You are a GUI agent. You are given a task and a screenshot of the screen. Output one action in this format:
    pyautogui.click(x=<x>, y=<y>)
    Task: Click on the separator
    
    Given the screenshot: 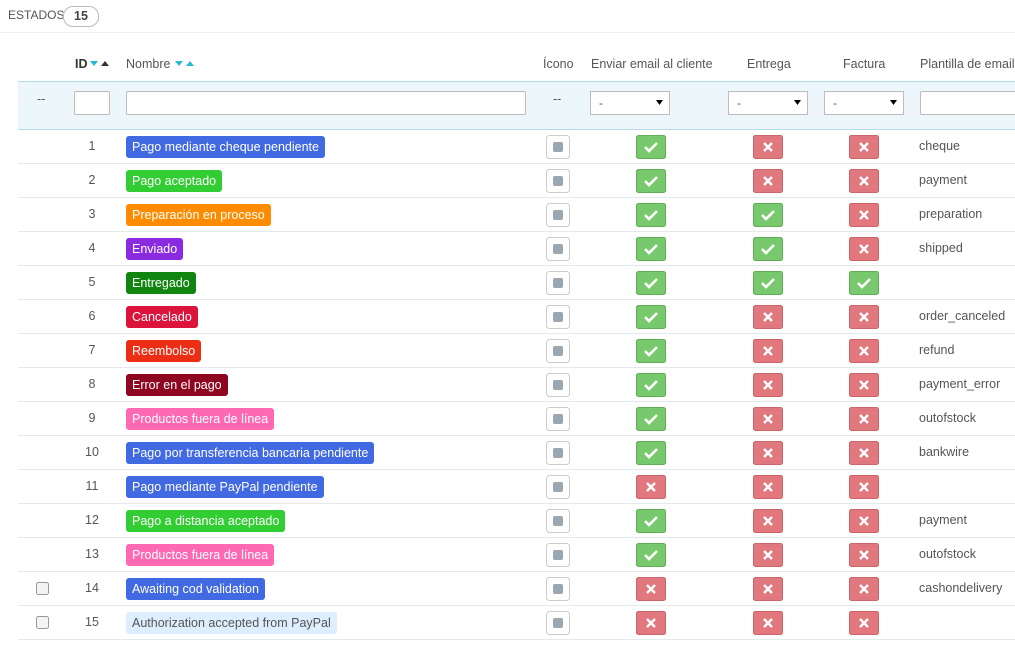 What is the action you would take?
    pyautogui.click(x=507, y=32)
    